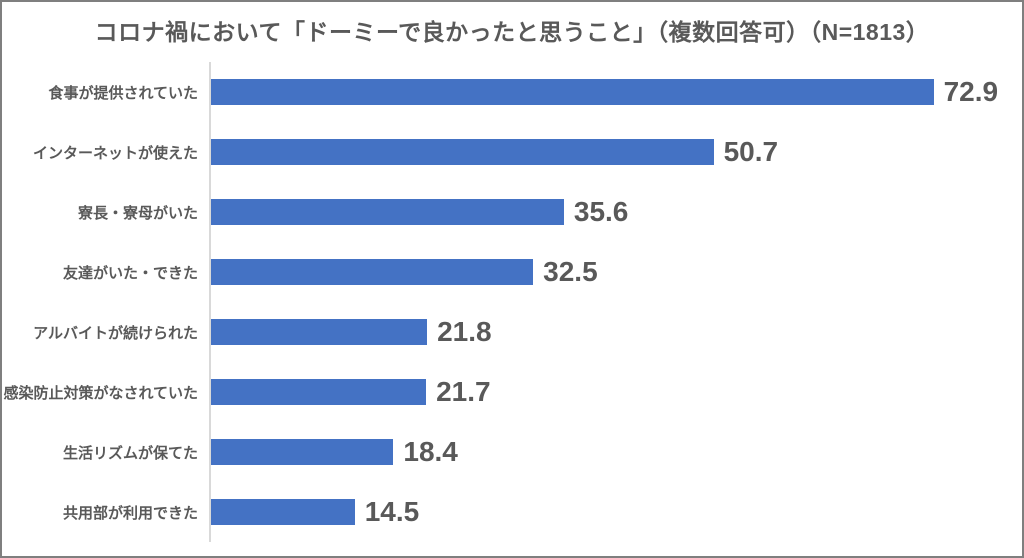 This screenshot has height=558, width=1024. I want to click on bar-row: 共用部が利用できた 14.5, so click(512, 512).